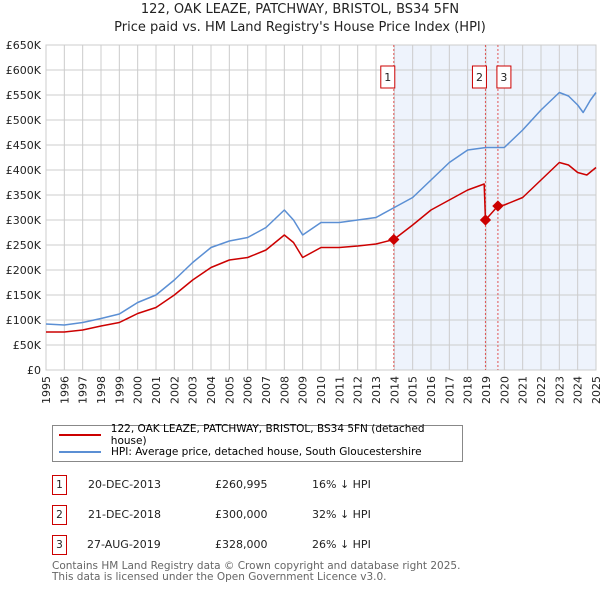  Describe the element at coordinates (541, 390) in the screenshot. I see `x-tick-label: 2022` at that location.